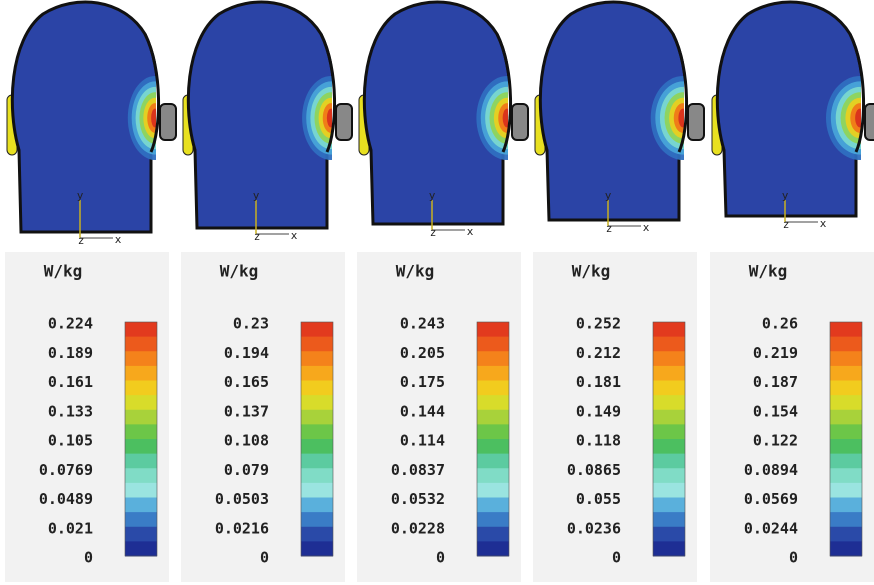 Image resolution: width=874 pixels, height=585 pixels. Describe the element at coordinates (598, 382) in the screenshot. I see `tick-label: 0.181` at that location.